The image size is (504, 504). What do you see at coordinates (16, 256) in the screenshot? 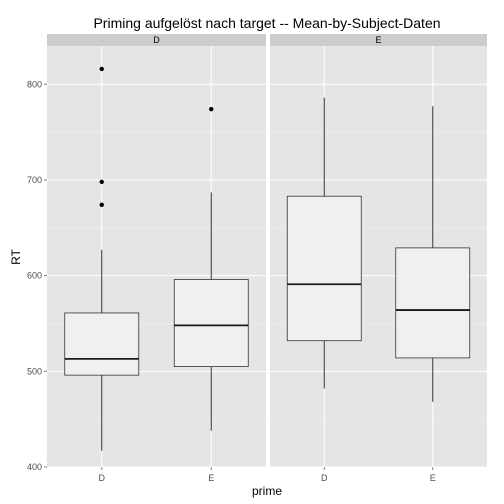
I see `y-axis-title: RT` at bounding box center [16, 256].